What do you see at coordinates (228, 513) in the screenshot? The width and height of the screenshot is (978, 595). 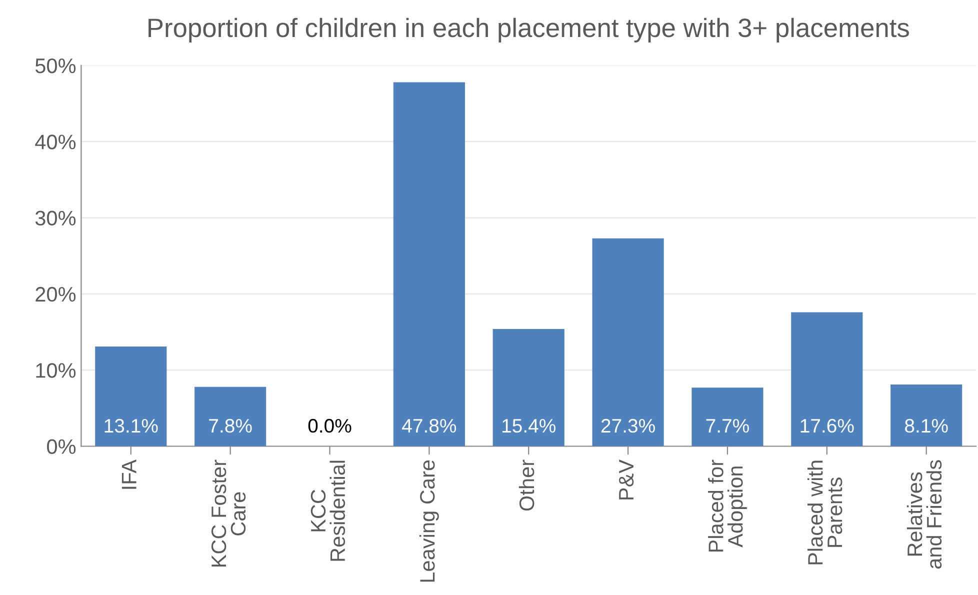 I see `x-tick-label: KCC Foster Care` at bounding box center [228, 513].